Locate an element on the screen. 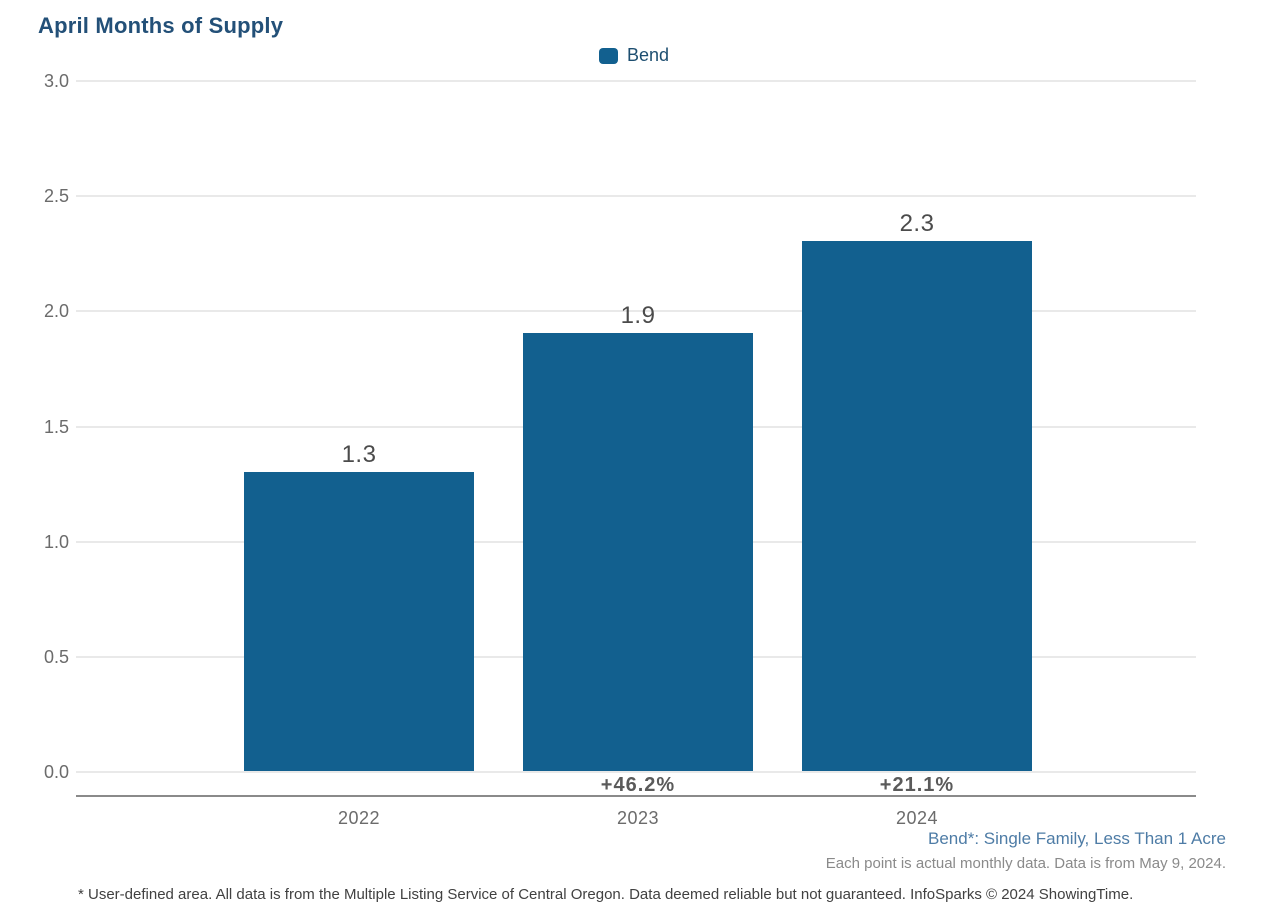 The image size is (1267, 922). legend: Bend is located at coordinates (634, 55).